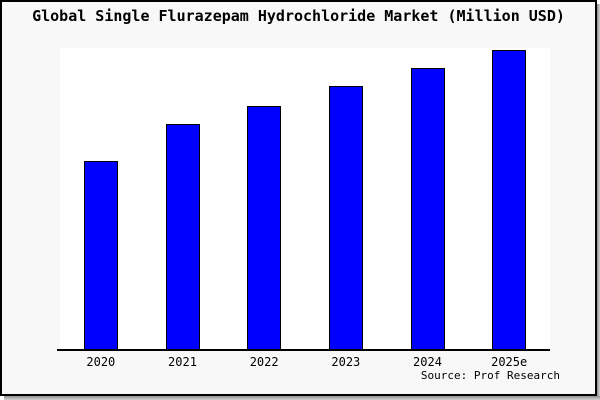 The height and width of the screenshot is (400, 600). Describe the element at coordinates (182, 237) in the screenshot. I see `bar-2021` at that location.